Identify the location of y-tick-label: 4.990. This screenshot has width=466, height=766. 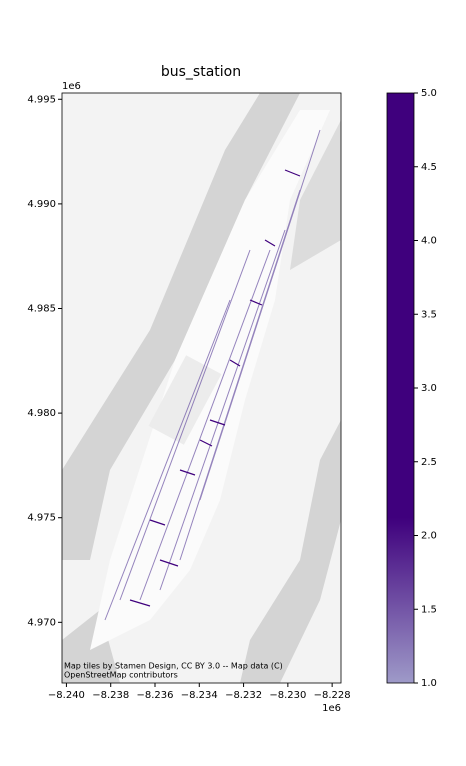
(41, 204).